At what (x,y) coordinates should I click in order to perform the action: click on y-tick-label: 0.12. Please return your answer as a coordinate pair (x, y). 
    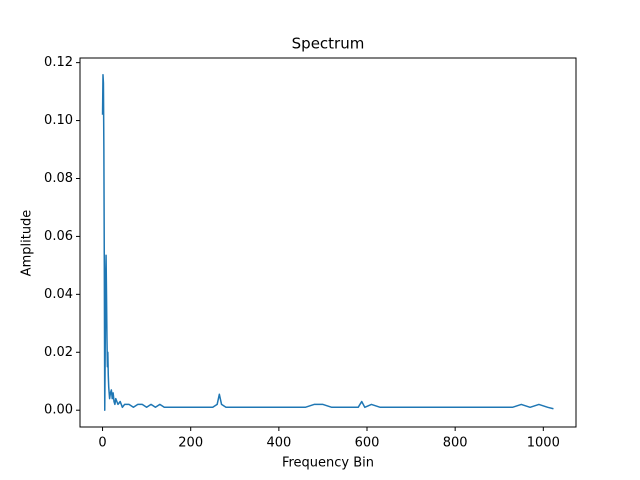
    Looking at the image, I should click on (58, 62).